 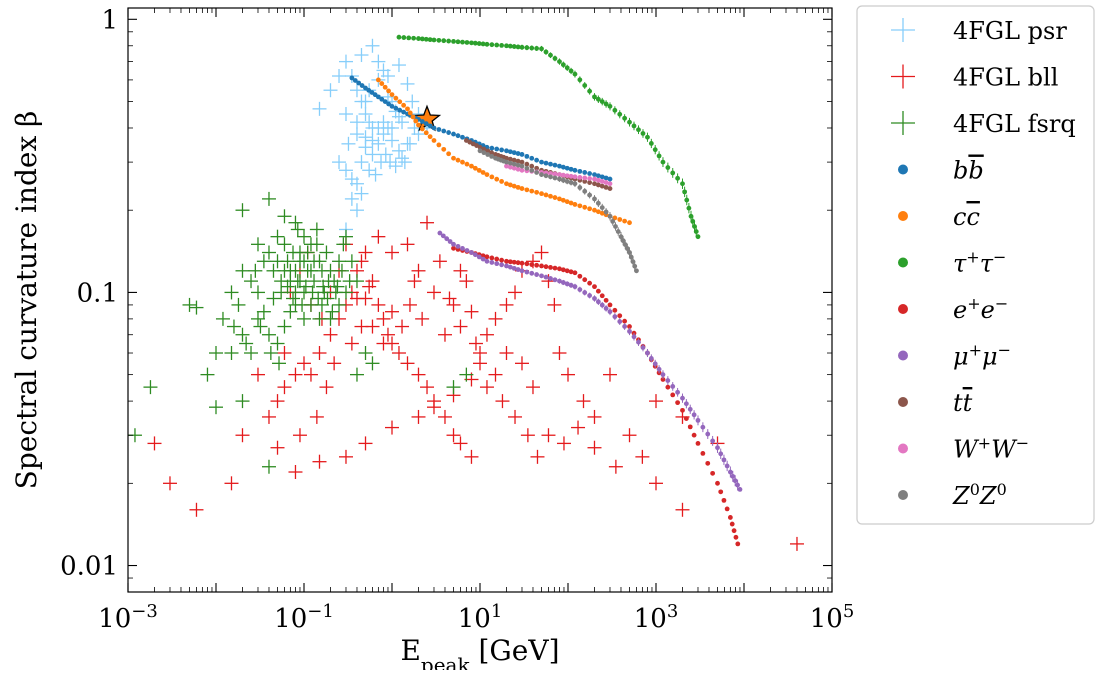 What do you see at coordinates (952, 262) in the screenshot?
I see `legend-item-tau-tau: τ+τ−` at bounding box center [952, 262].